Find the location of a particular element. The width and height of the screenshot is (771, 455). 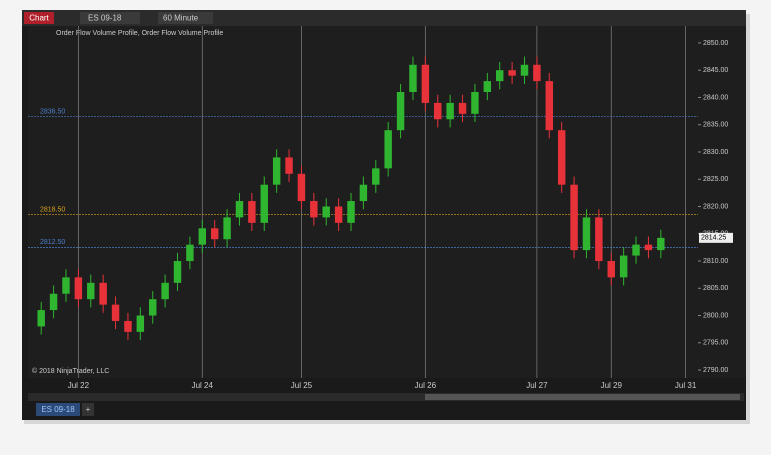

y-tick-label: 2835.00 is located at coordinates (715, 125).